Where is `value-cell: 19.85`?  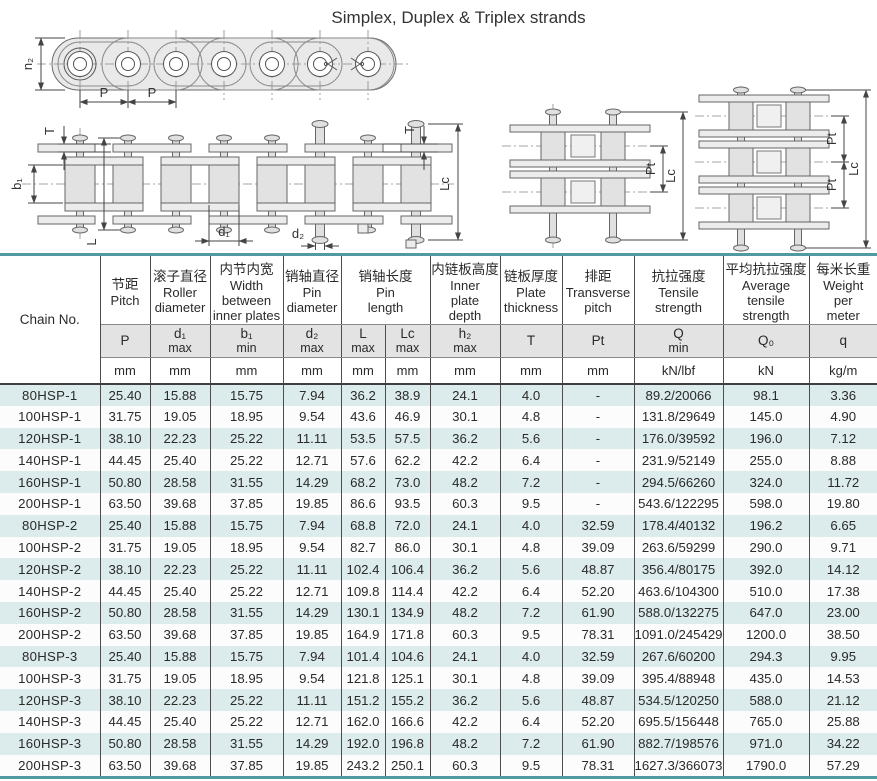
value-cell: 19.85 is located at coordinates (312, 765).